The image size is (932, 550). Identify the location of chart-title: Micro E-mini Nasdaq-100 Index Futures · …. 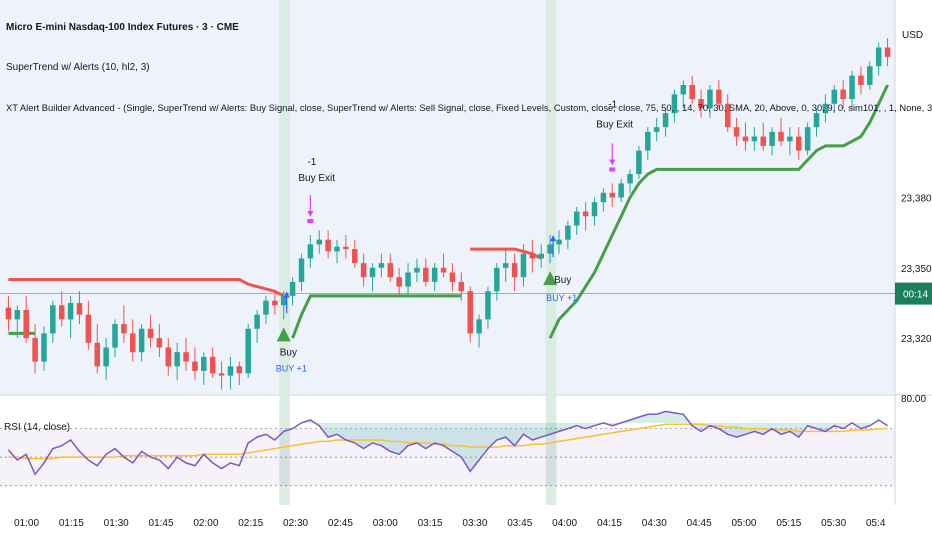
(122, 27).